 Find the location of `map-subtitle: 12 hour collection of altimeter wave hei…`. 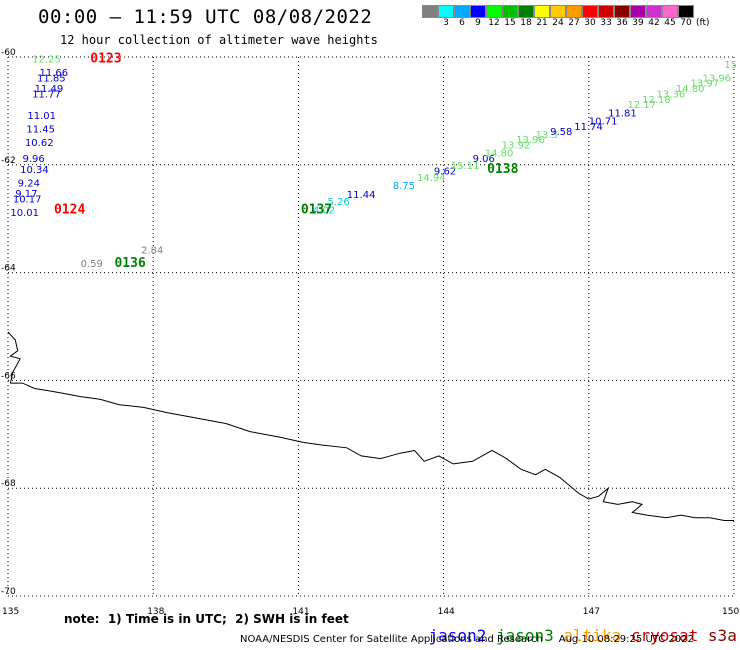

map-subtitle: 12 hour collection of altimeter wave hei… is located at coordinates (219, 40).